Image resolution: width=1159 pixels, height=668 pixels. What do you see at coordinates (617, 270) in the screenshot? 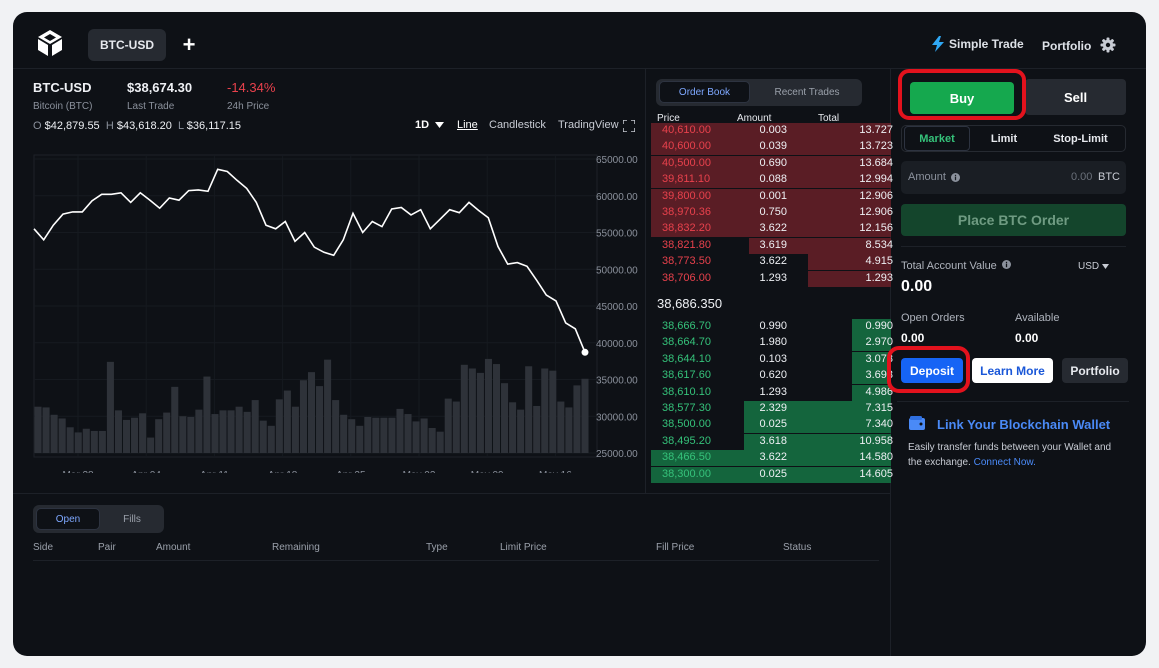
I see `y-tick-label: 50000.00` at bounding box center [617, 270].